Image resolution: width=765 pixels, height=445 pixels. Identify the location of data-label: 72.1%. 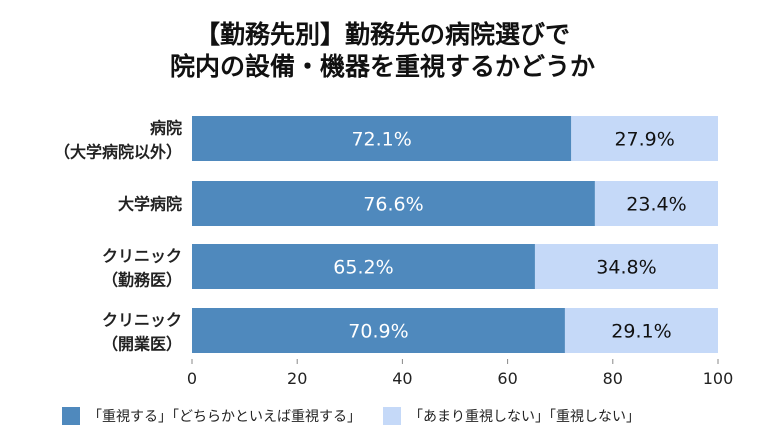
(381, 140).